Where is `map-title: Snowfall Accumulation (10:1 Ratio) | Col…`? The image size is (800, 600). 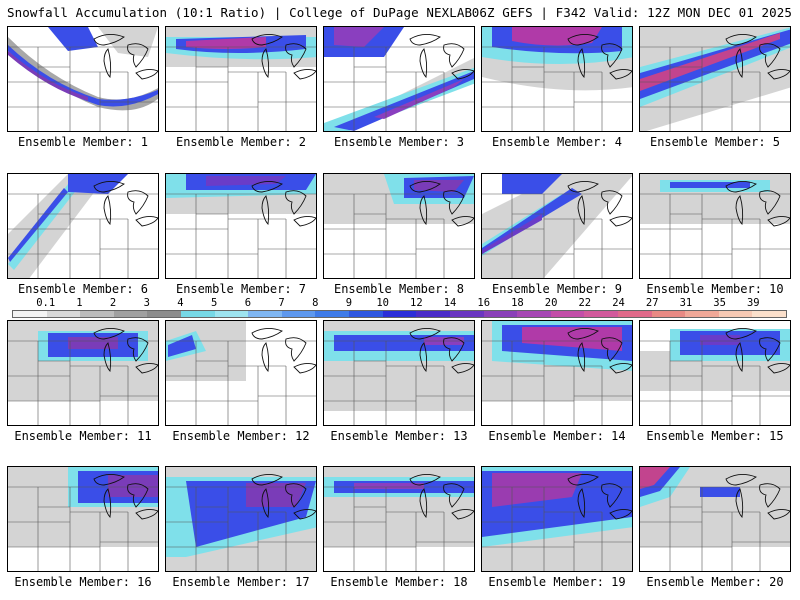 map-title: Snowfall Accumulation (10:1 Ratio) | Col… is located at coordinates (240, 12).